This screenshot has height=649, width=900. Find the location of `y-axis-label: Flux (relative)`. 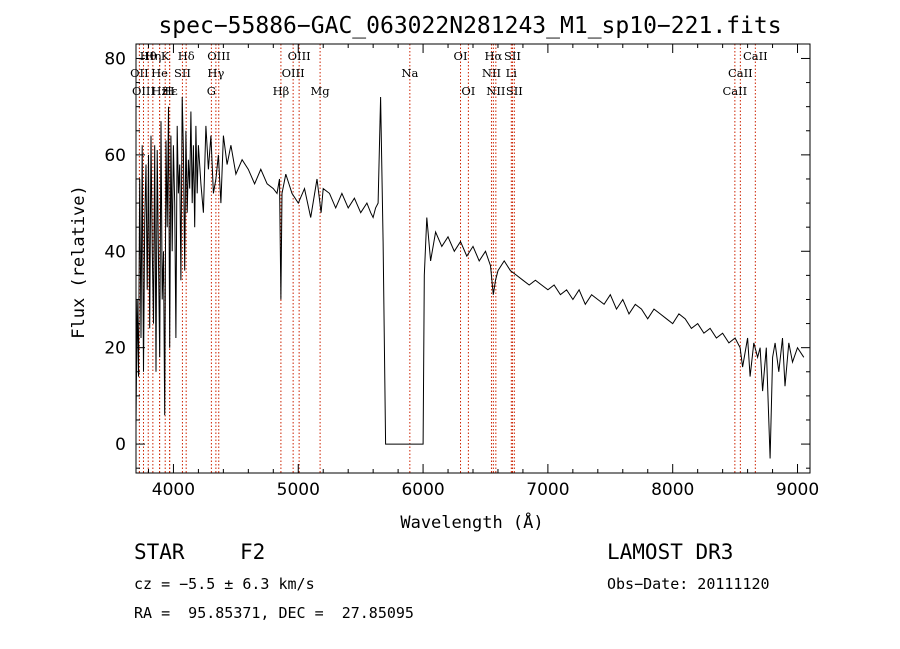

y-axis-label: Flux (relative) is located at coordinates (79, 262).